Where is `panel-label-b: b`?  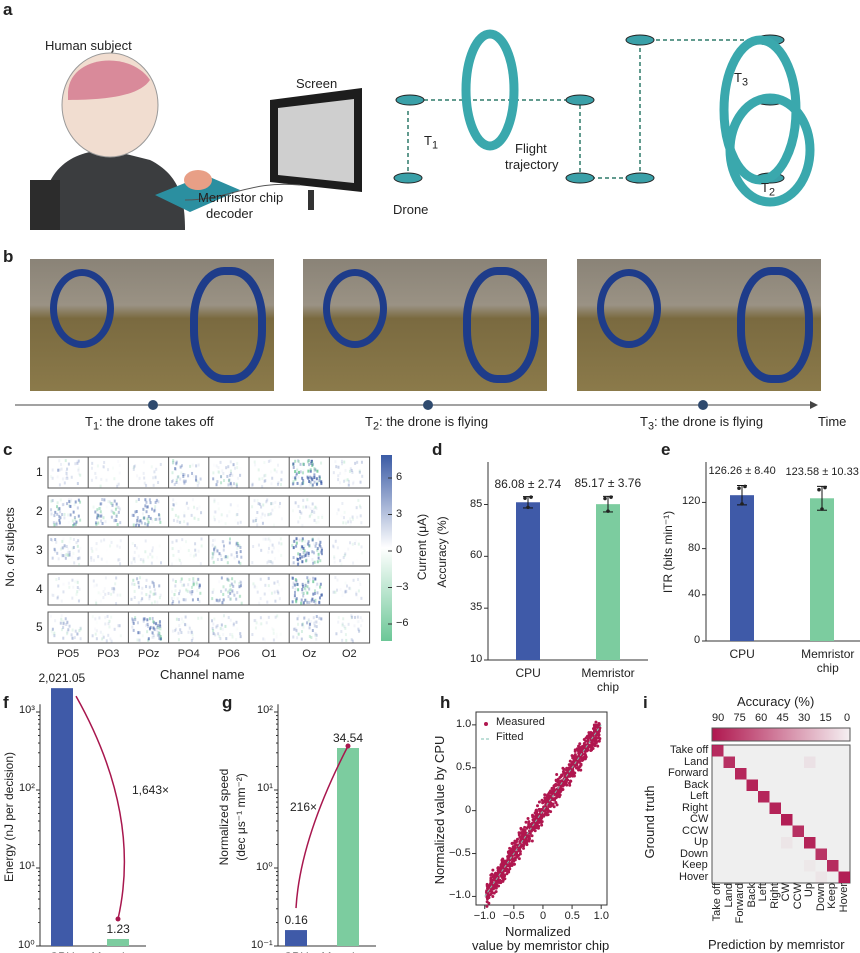 panel-label-b: b is located at coordinates (8, 256).